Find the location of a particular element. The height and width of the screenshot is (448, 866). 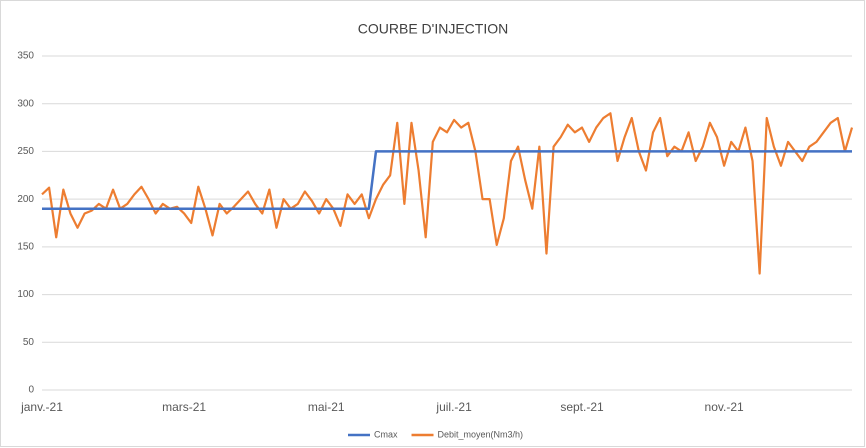

x-tick-label: nov.-21 is located at coordinates (724, 407).